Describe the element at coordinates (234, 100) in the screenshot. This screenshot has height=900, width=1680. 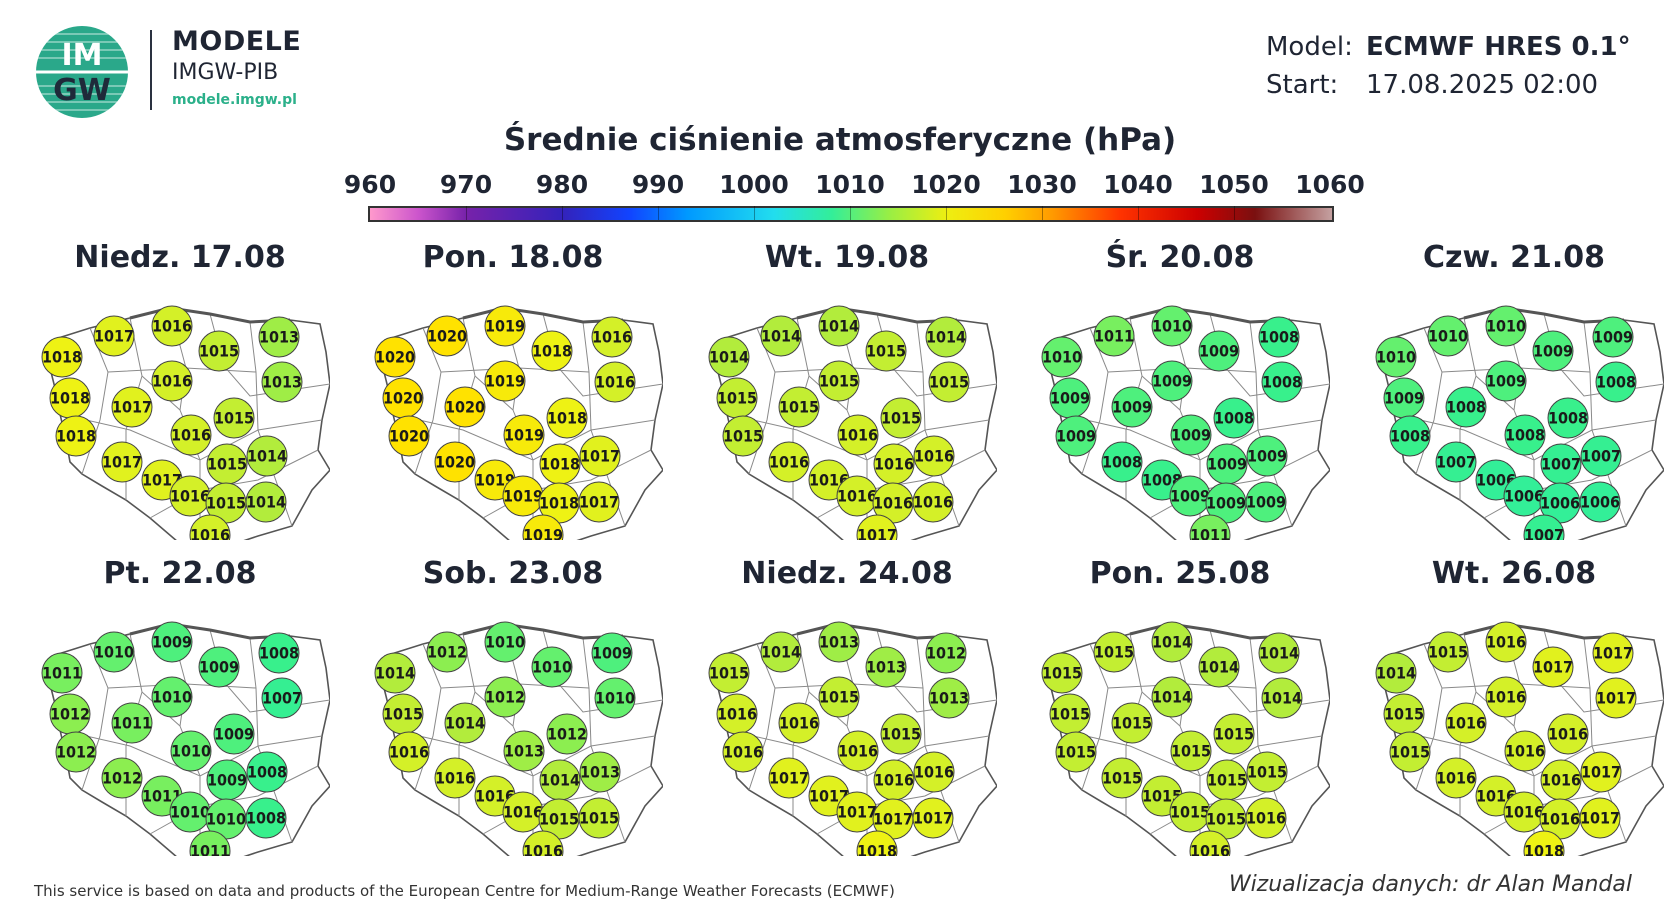
I see `brand-url-link: modele.imgw.pl` at that location.